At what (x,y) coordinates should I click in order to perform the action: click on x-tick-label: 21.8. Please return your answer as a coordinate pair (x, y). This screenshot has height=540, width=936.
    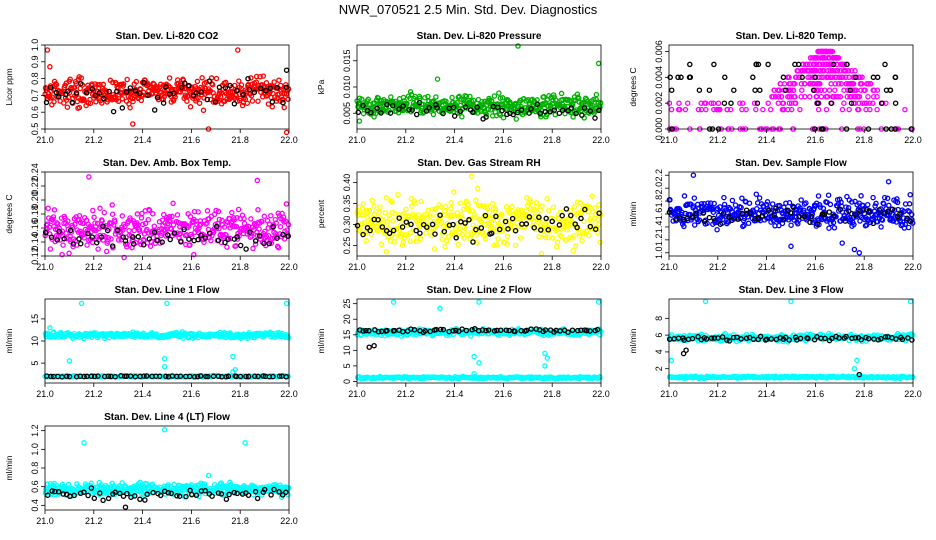
    Looking at the image, I should click on (864, 267).